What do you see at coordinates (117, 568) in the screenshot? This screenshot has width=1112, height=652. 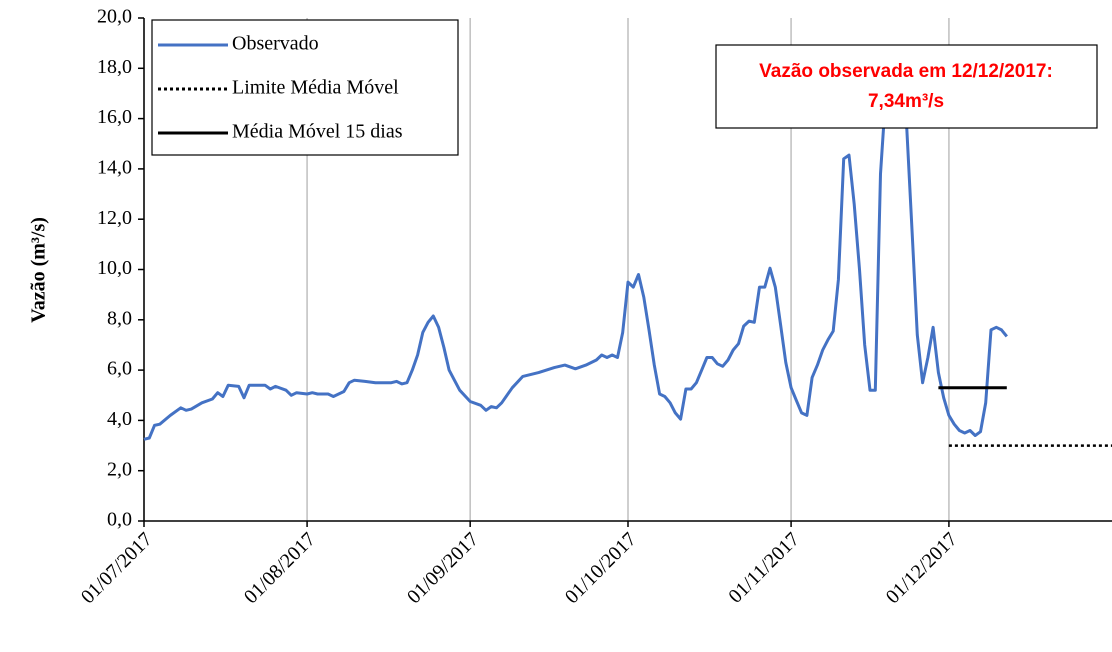 I see `x-tick-label: 01/07/2017` at bounding box center [117, 568].